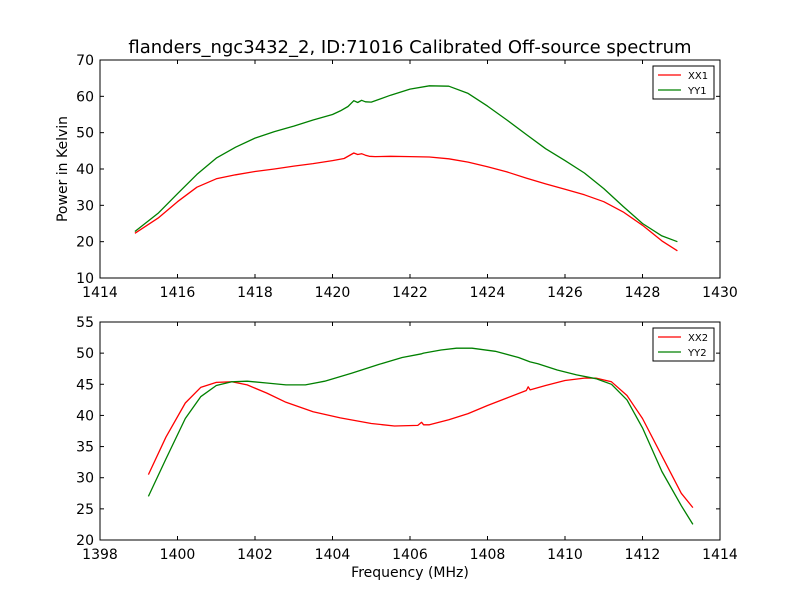 The image size is (800, 600). What do you see at coordinates (85, 97) in the screenshot?
I see `top-y-tick-label: 60` at bounding box center [85, 97].